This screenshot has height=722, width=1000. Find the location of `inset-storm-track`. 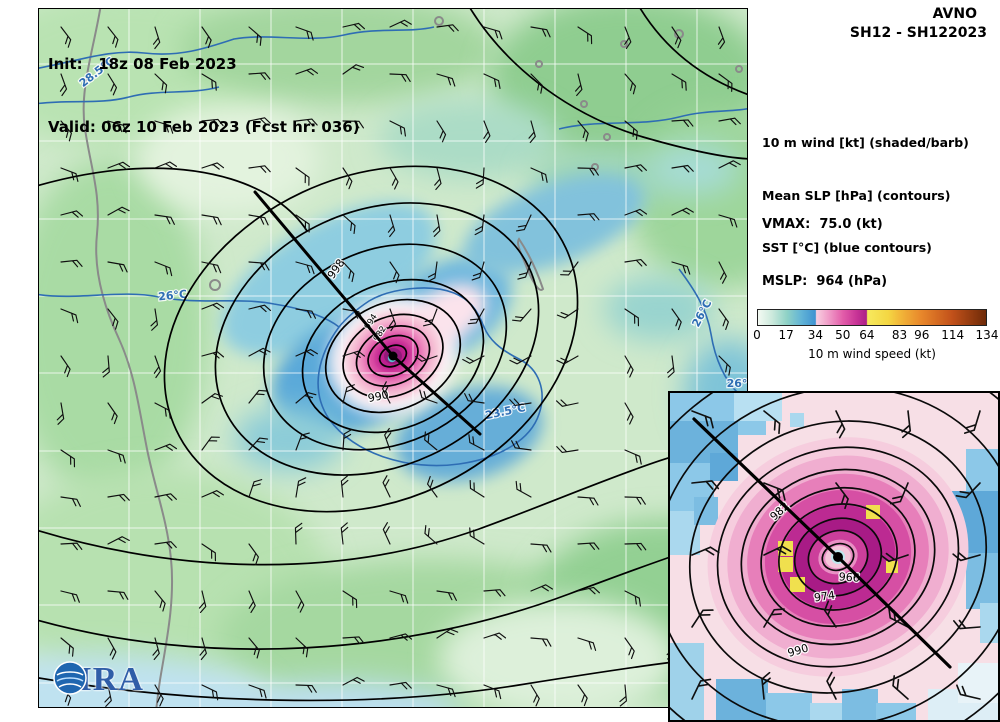

inset-storm-track is located at coordinates (822, 543).